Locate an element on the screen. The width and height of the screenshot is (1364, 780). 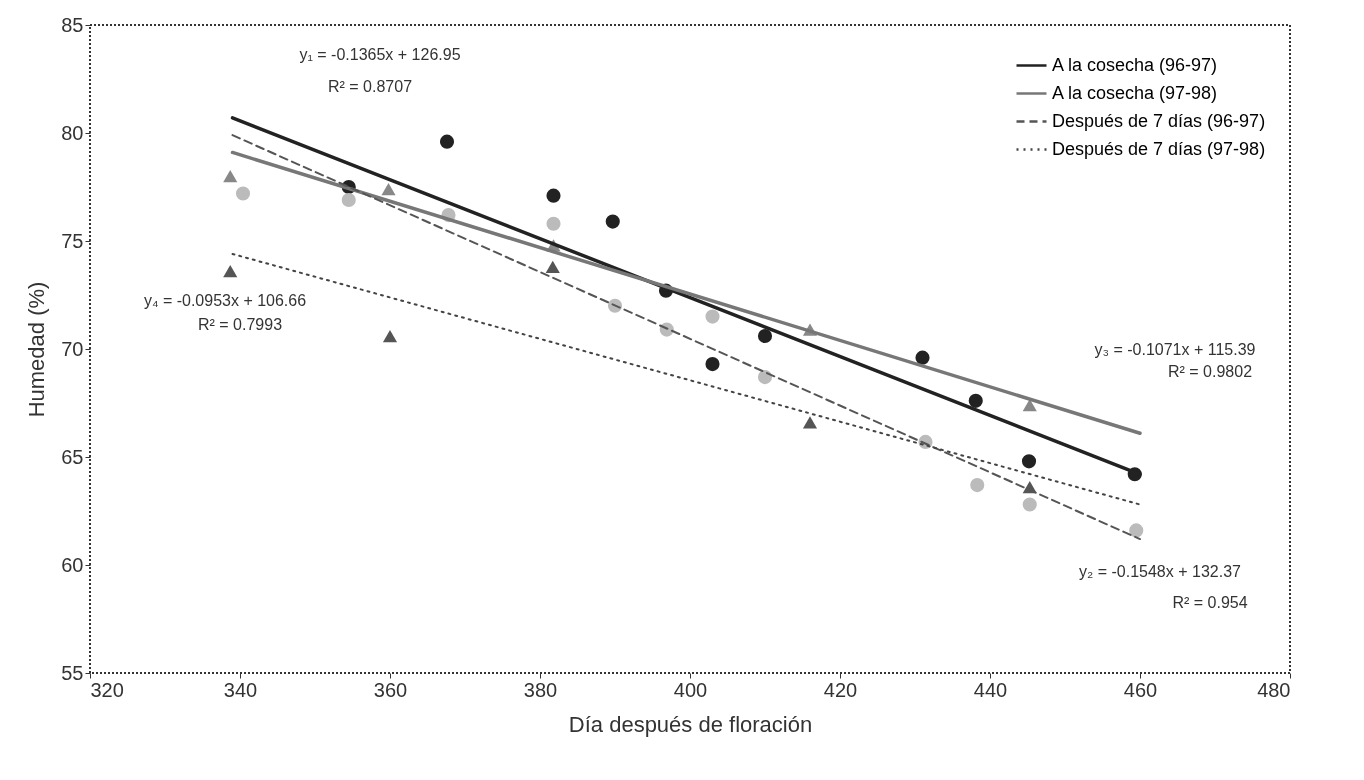
x-tick-label: 360 is located at coordinates (390, 689).